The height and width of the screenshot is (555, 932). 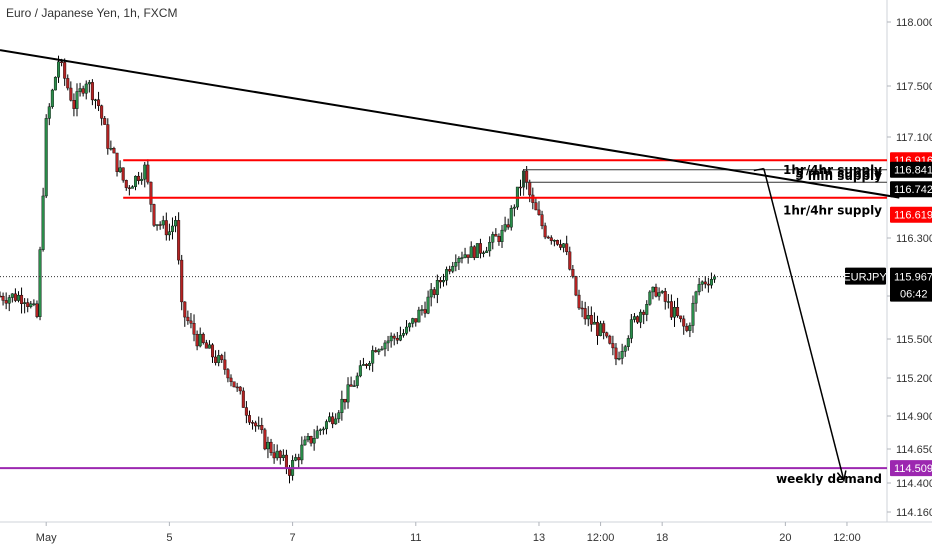 What do you see at coordinates (914, 87) in the screenshot?
I see `price-tick-label: 117.500` at bounding box center [914, 87].